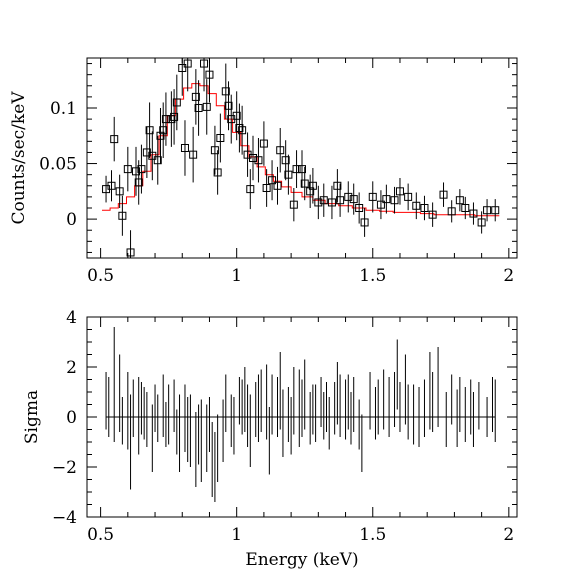 This screenshot has height=574, width=574. I want to click on spectrum-x-tick-label: 0.5, so click(100, 276).